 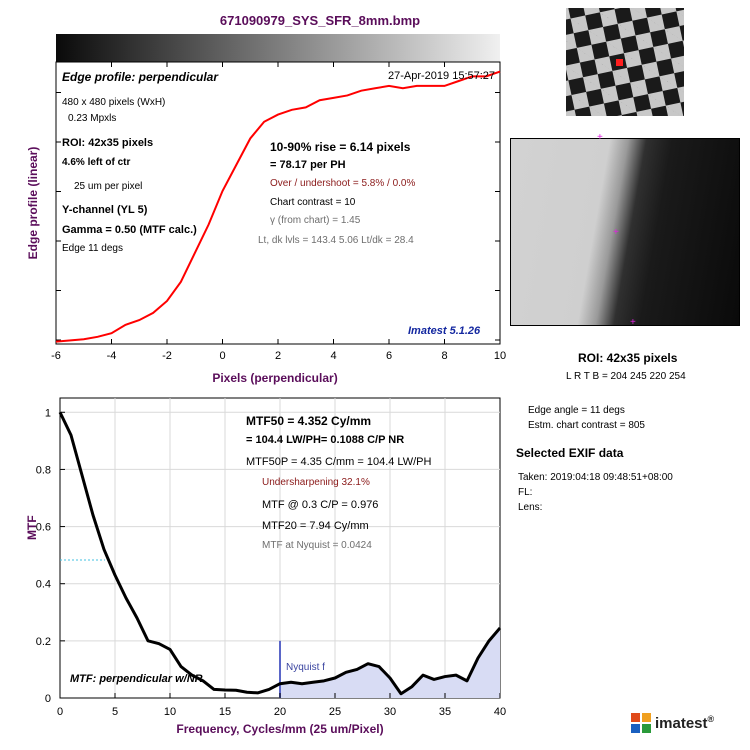 What do you see at coordinates (316, 482) in the screenshot?
I see `undersharpening: Undersharpening 32.1%` at bounding box center [316, 482].